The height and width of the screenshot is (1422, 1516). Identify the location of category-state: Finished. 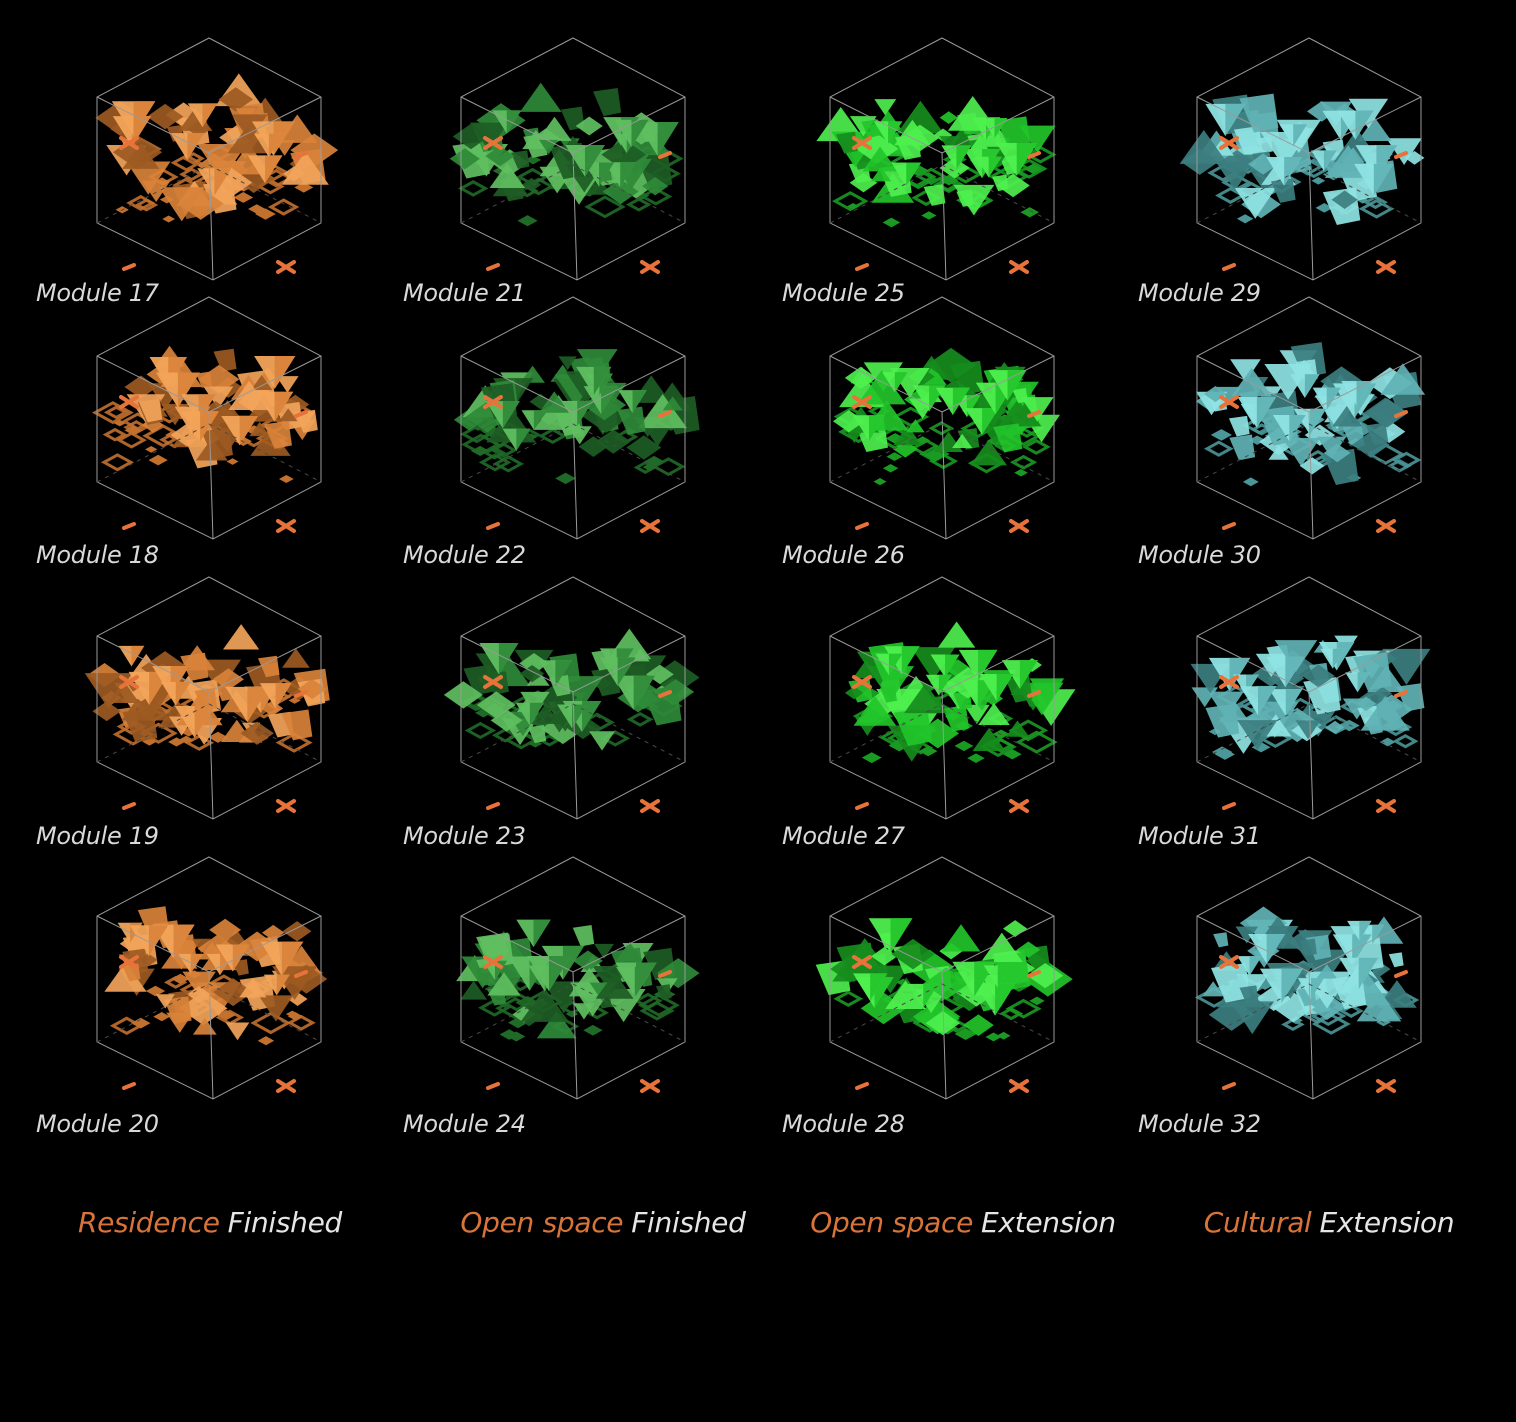
(688, 1222).